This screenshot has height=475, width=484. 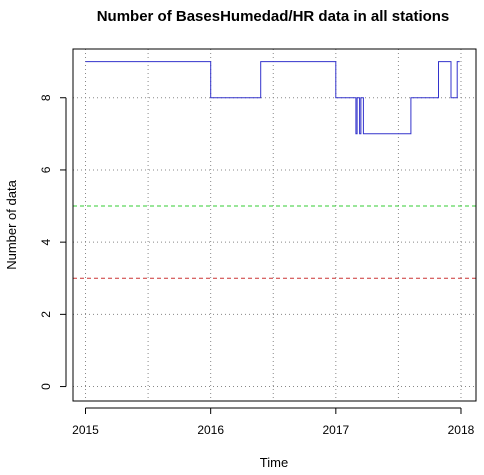 What do you see at coordinates (335, 430) in the screenshot?
I see `x-tick-label: 2017` at bounding box center [335, 430].